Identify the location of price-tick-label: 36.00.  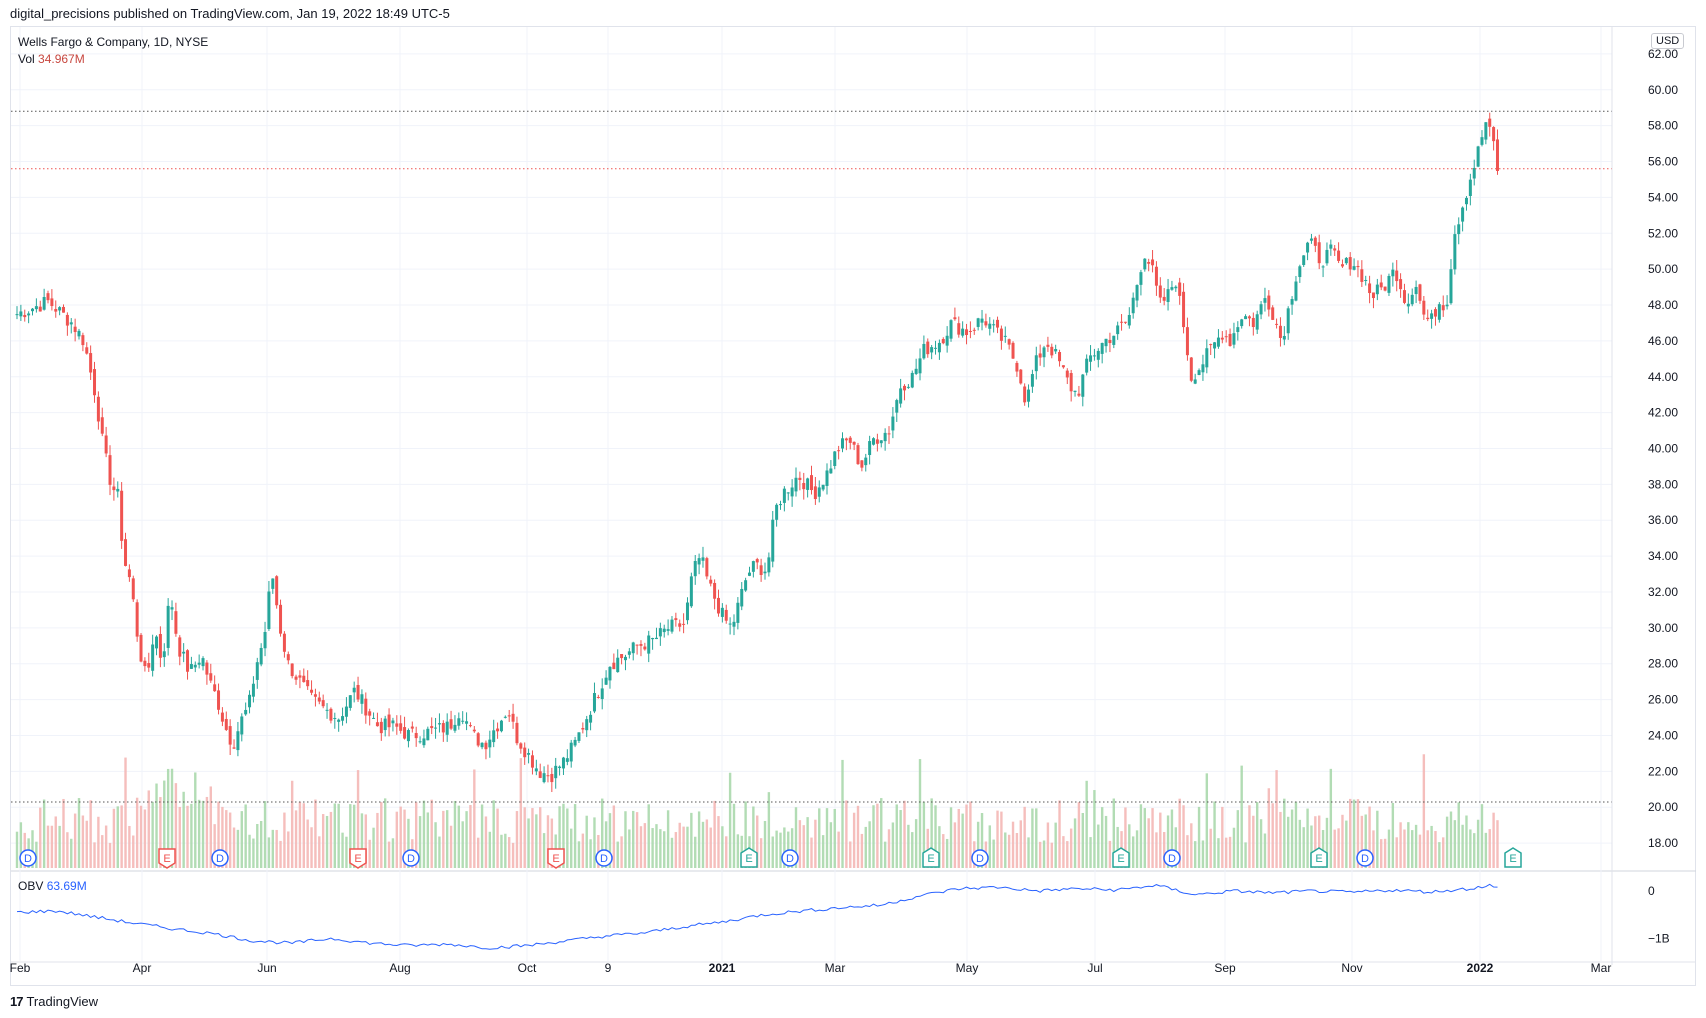
(1663, 520).